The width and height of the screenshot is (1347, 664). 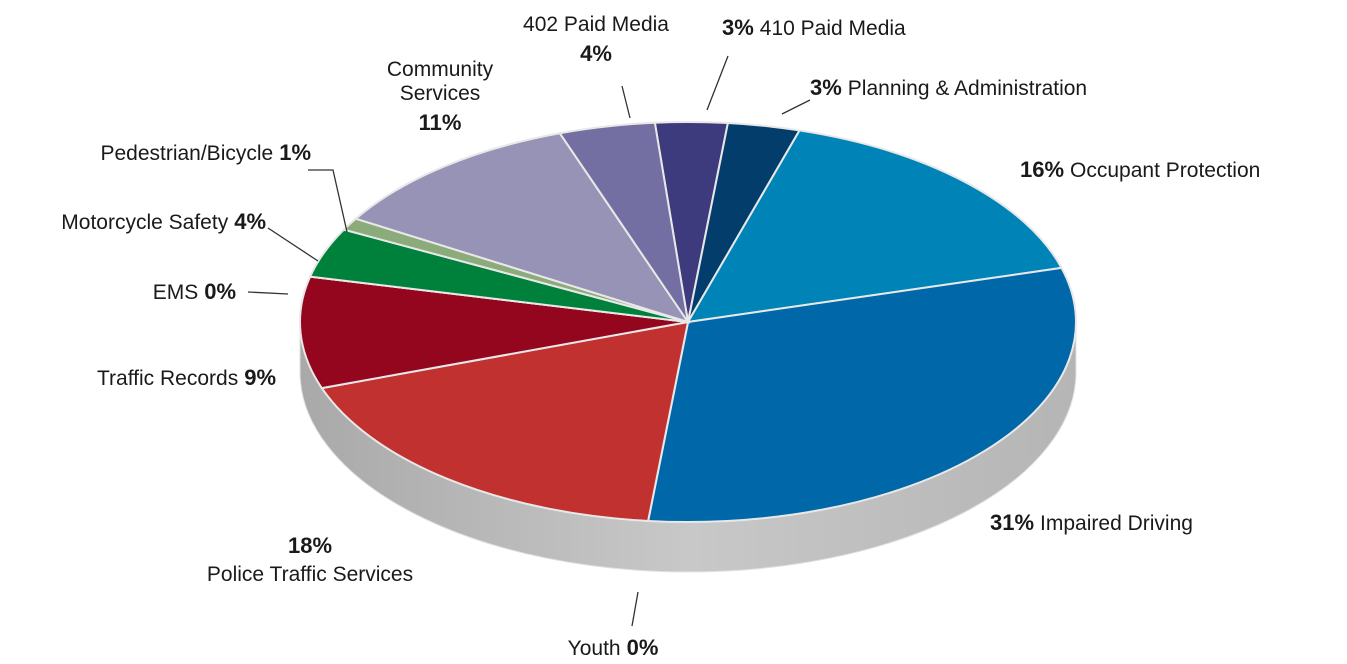 I want to click on category-label: Traffic Records, so click(x=167, y=378).